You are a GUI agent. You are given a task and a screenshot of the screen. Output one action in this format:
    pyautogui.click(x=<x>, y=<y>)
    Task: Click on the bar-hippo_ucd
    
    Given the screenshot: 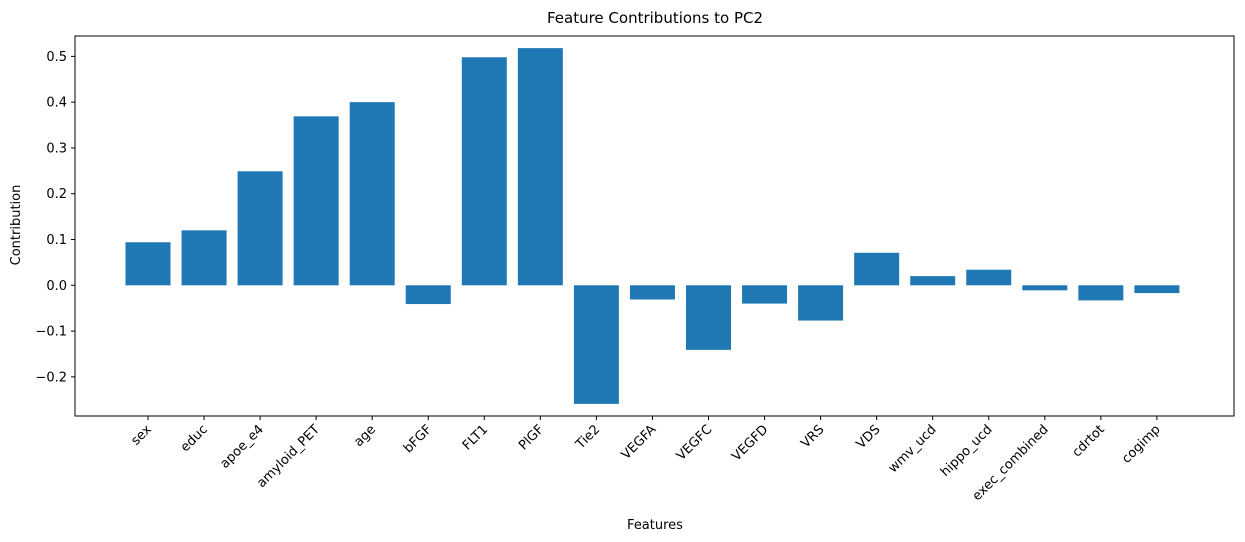 What is the action you would take?
    pyautogui.click(x=989, y=277)
    